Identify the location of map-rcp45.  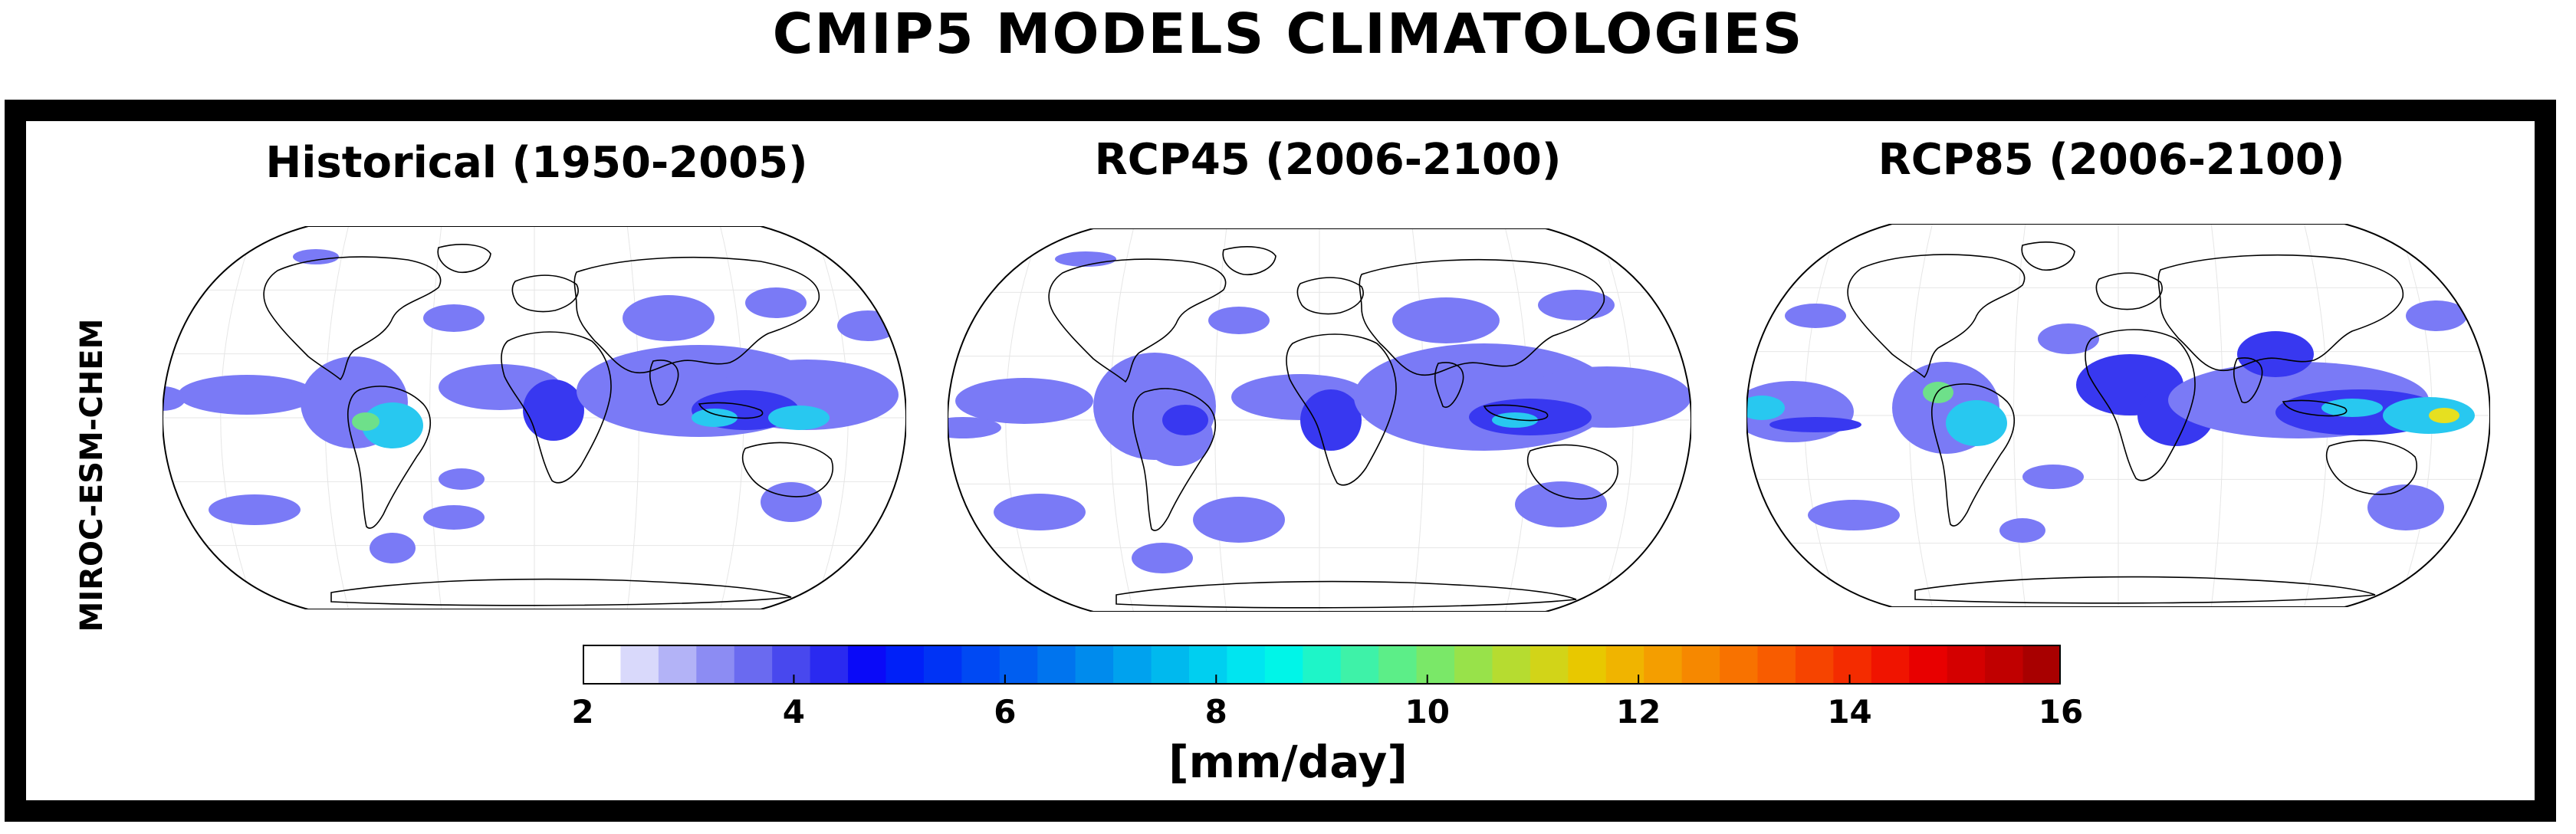
(1320, 420).